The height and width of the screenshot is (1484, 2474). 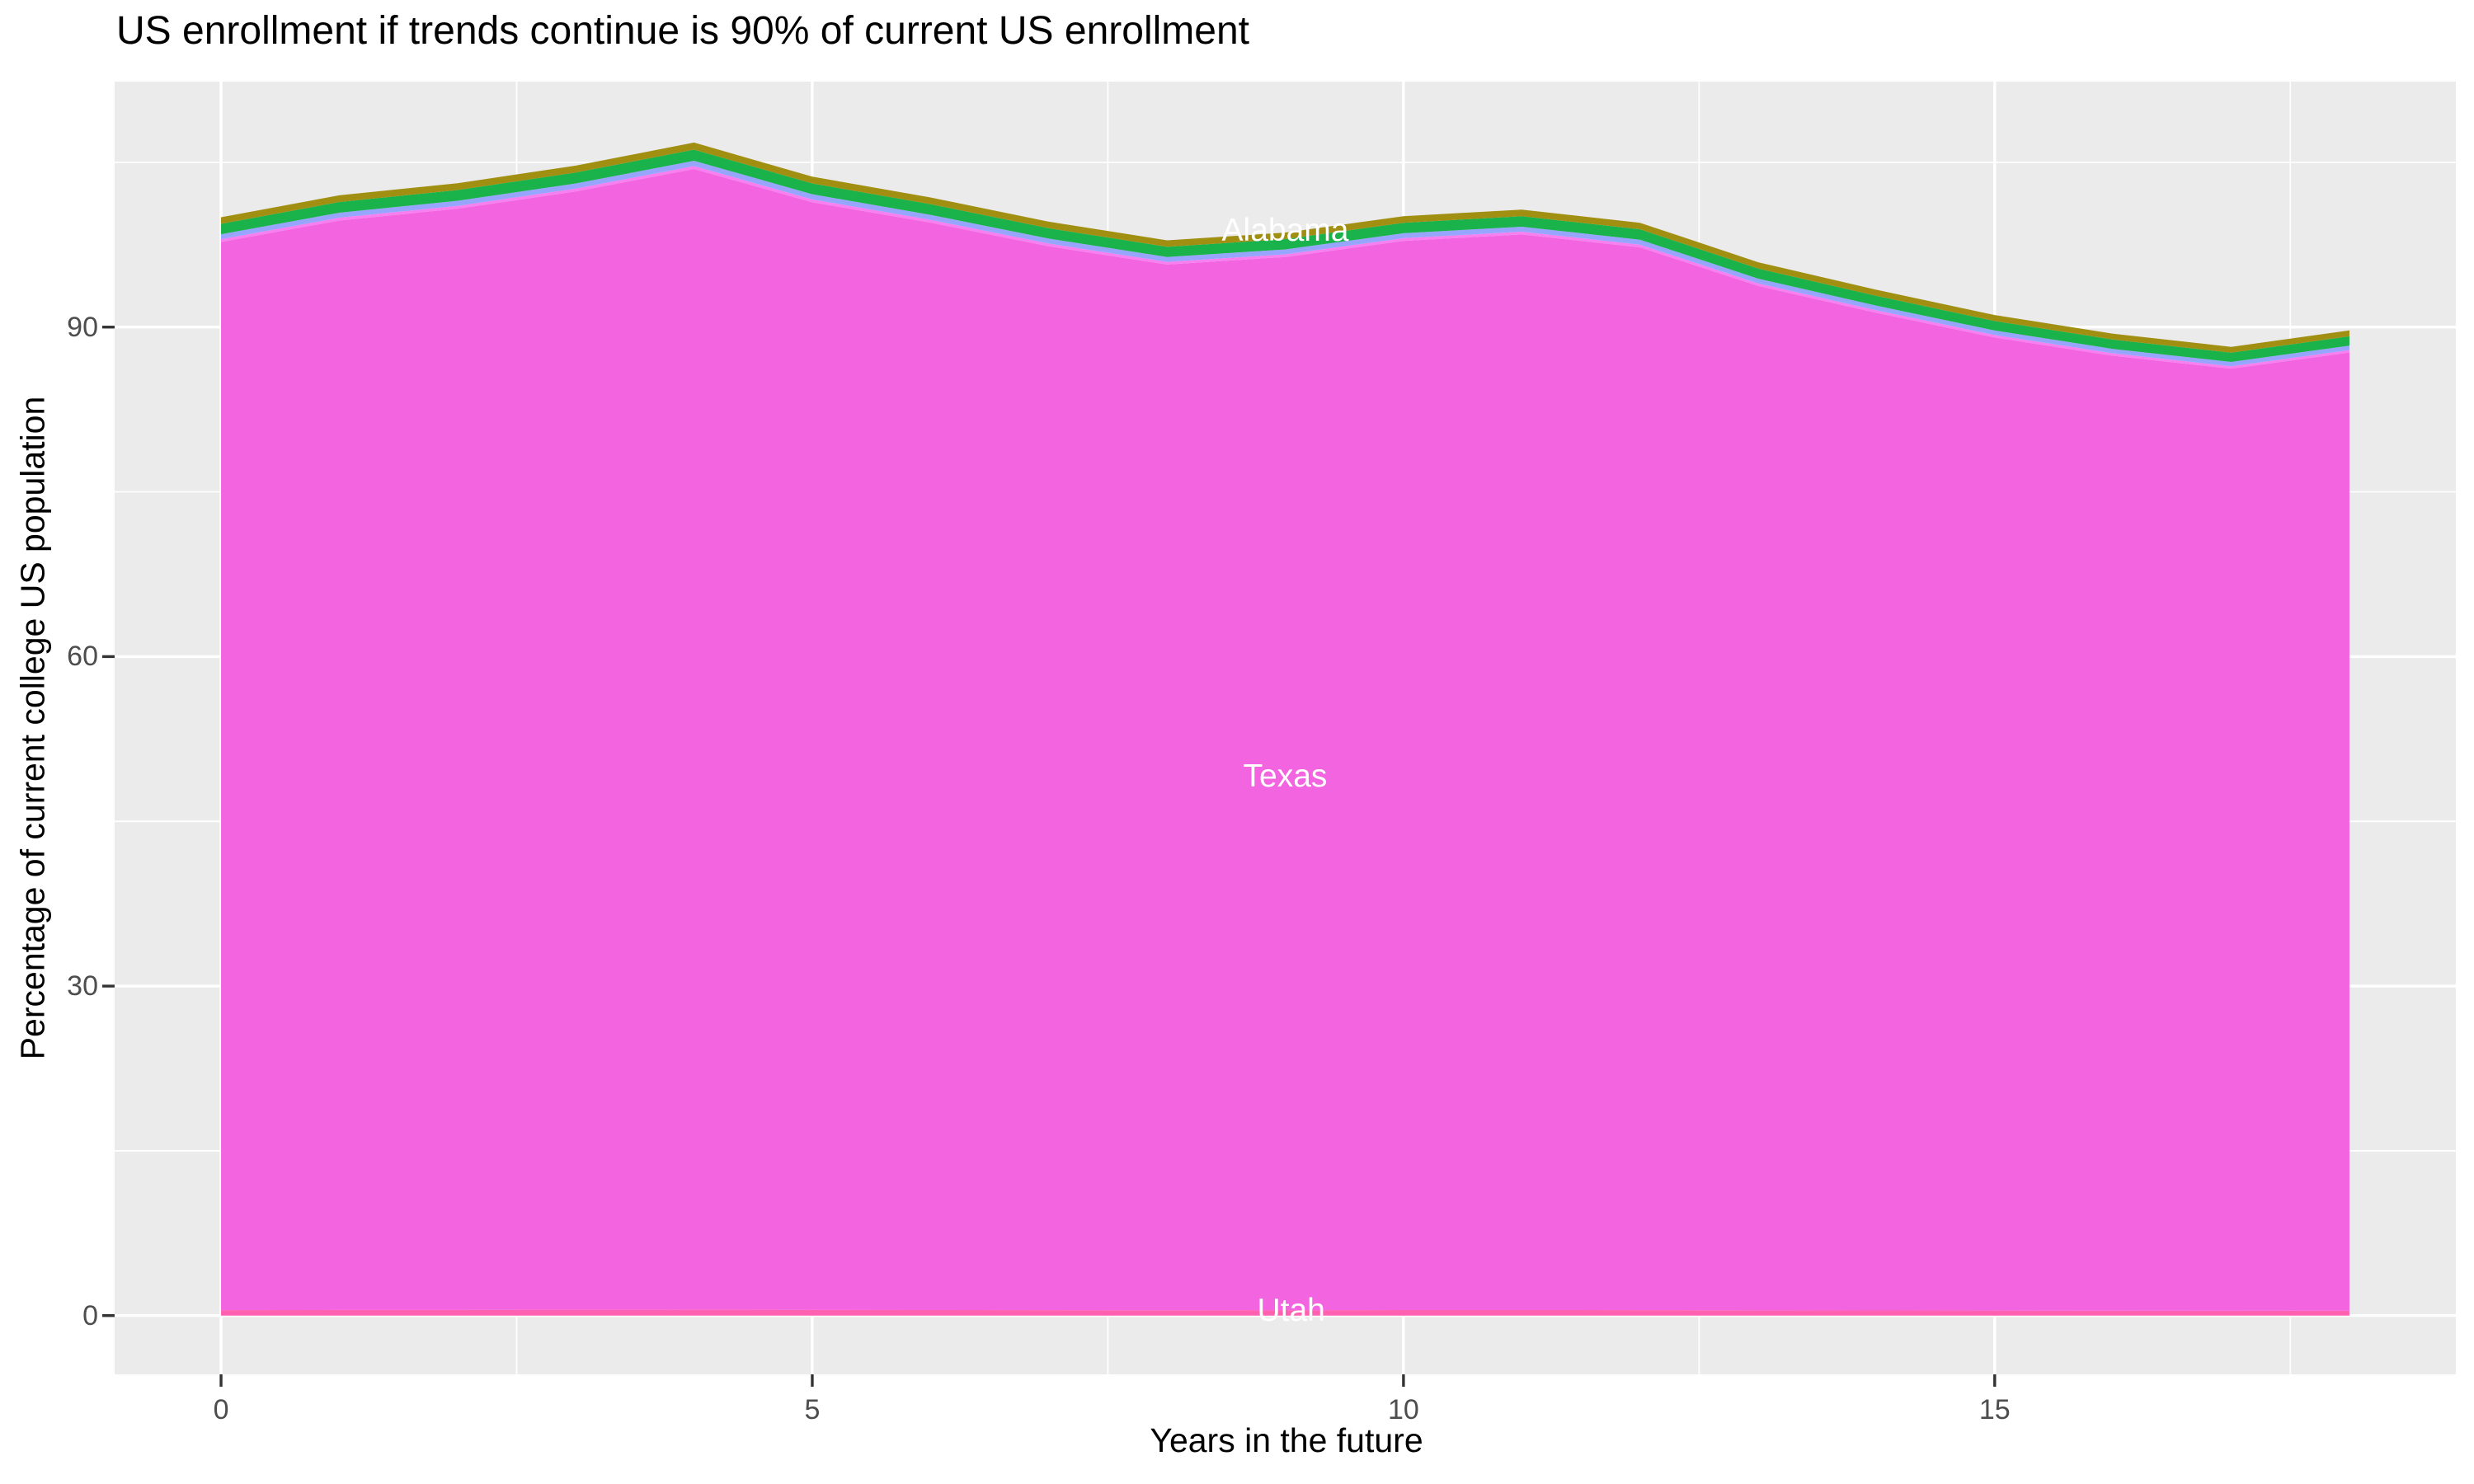 What do you see at coordinates (1285, 776) in the screenshot?
I see `area-annotation-texas: Texas` at bounding box center [1285, 776].